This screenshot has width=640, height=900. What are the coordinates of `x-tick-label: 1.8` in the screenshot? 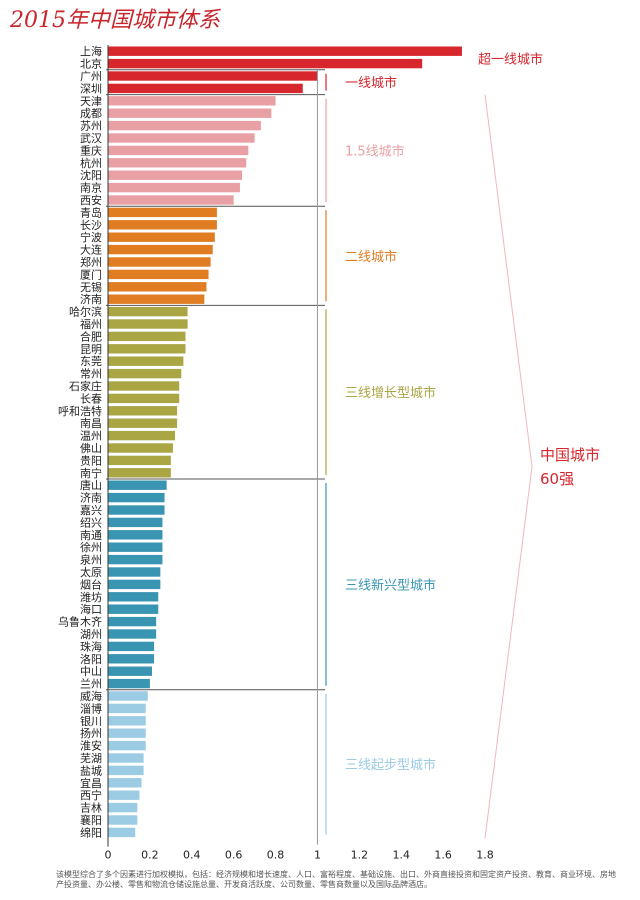 It's located at (485, 855).